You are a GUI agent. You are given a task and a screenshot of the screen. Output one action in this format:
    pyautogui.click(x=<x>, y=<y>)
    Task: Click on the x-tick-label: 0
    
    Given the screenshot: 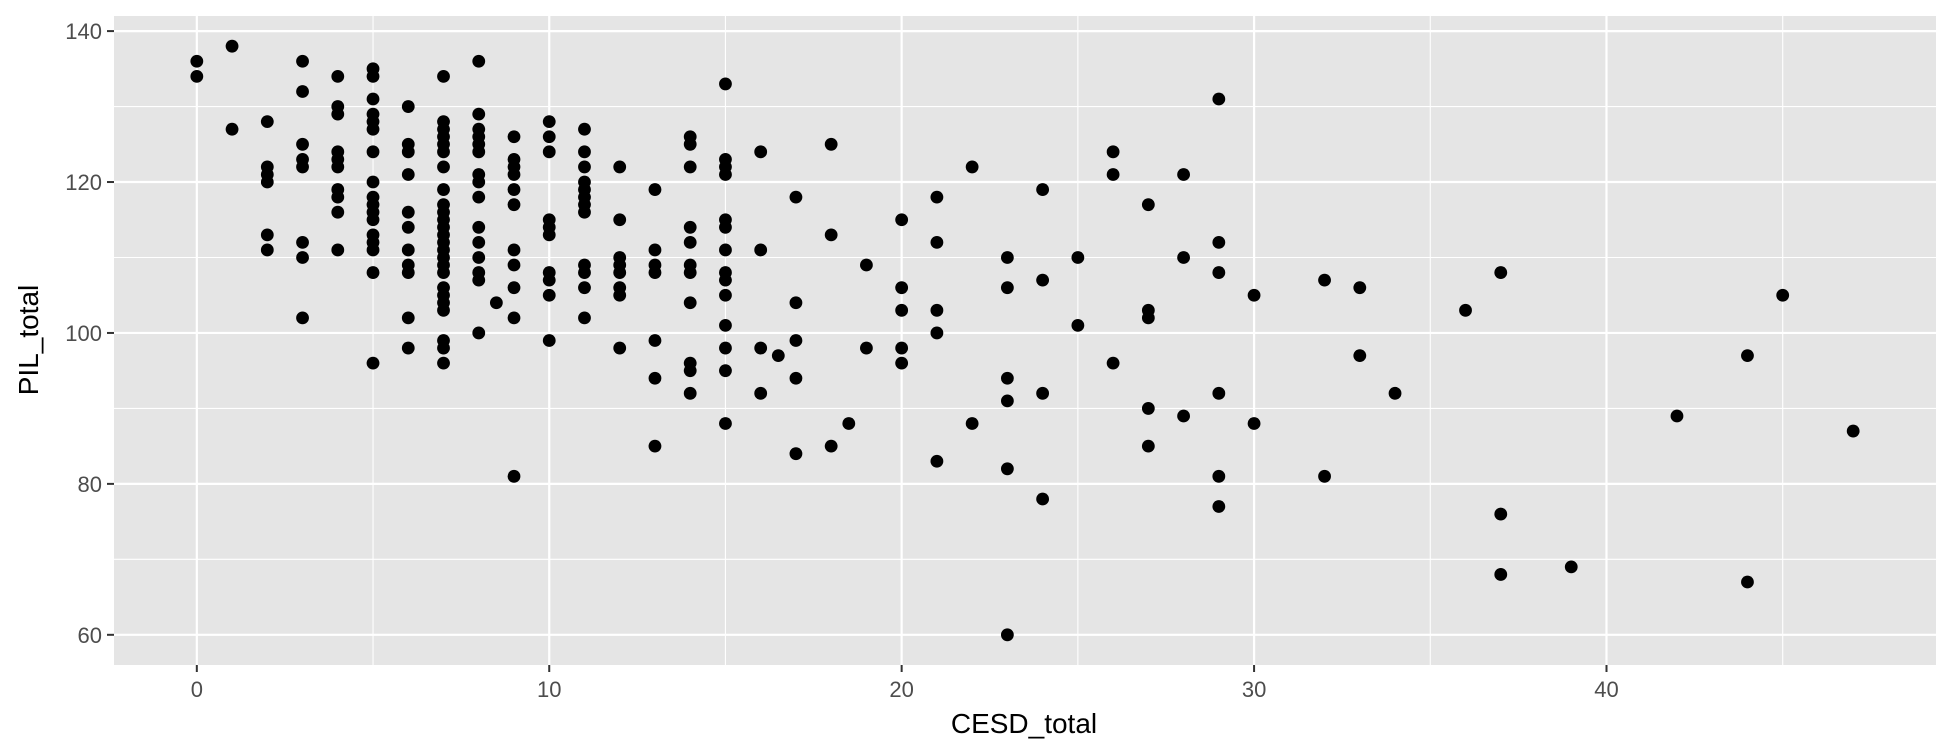 What is the action you would take?
    pyautogui.click(x=197, y=689)
    